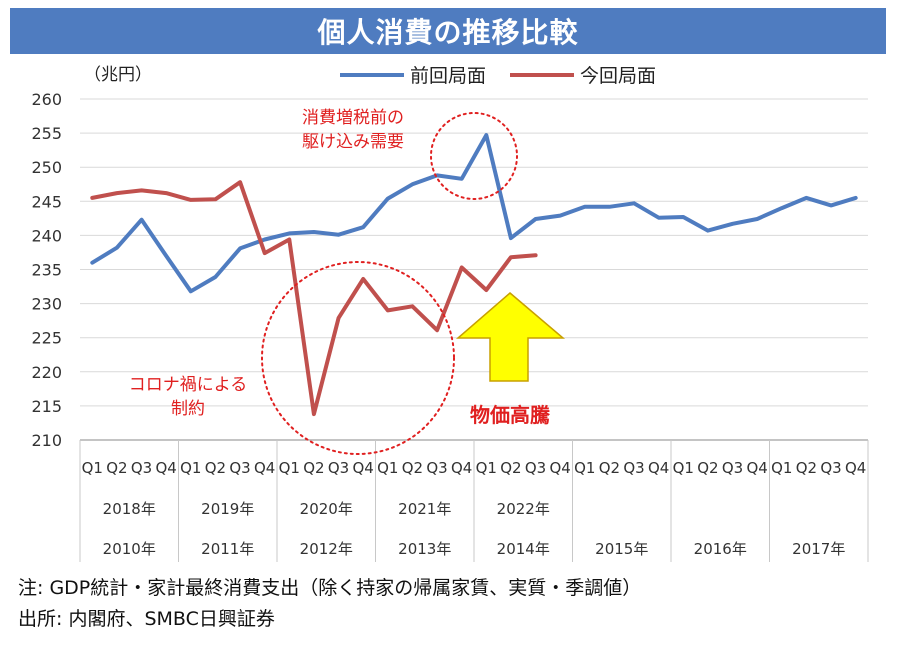 This screenshot has width=900, height=645. Describe the element at coordinates (46, 99) in the screenshot. I see `y-tick-label: 260` at that location.